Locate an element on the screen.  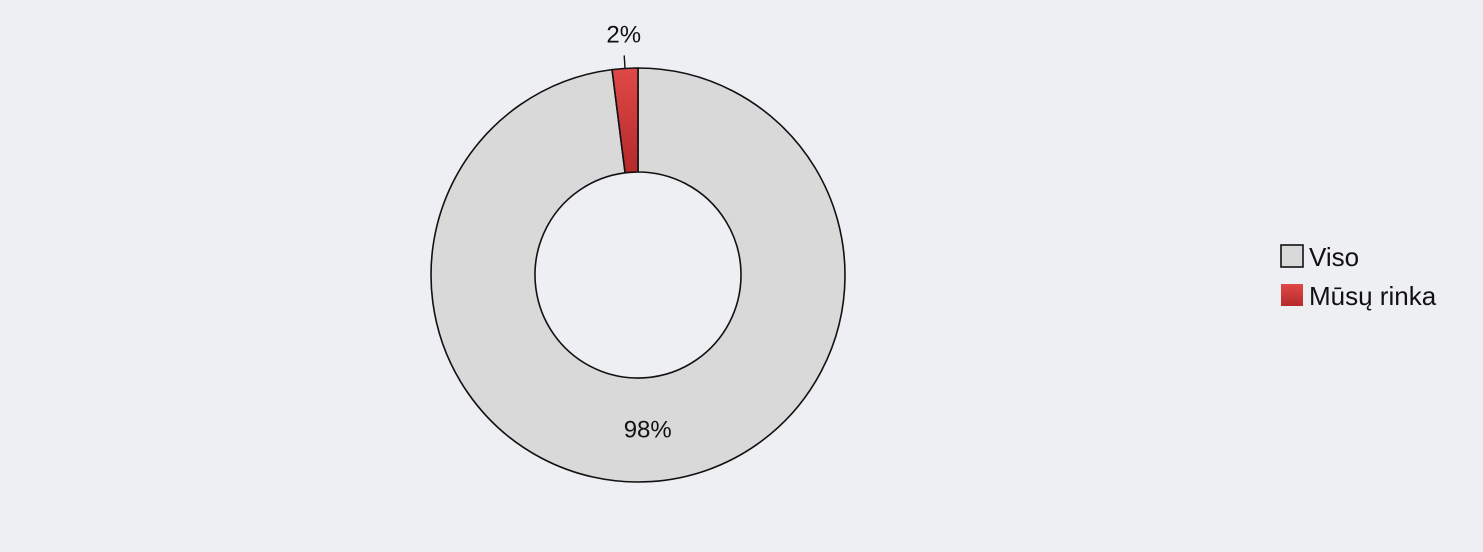
data-labels: 98% 2% is located at coordinates (638, 232).